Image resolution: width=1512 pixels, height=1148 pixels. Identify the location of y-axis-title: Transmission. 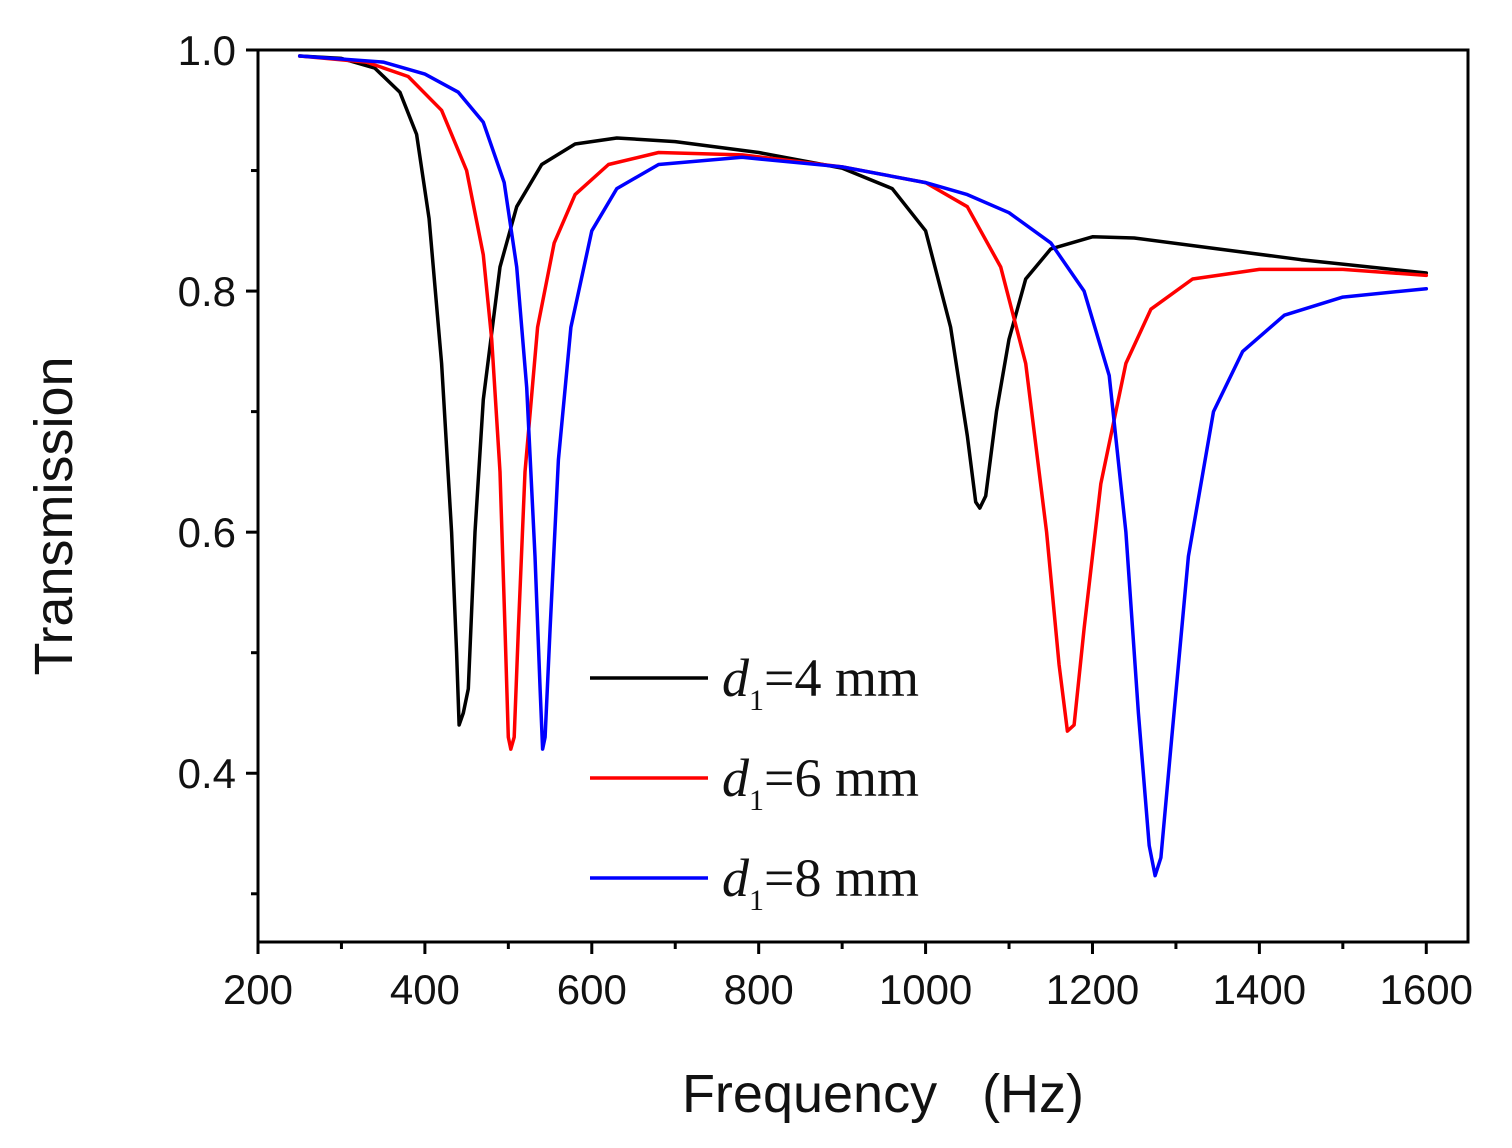
(54, 515).